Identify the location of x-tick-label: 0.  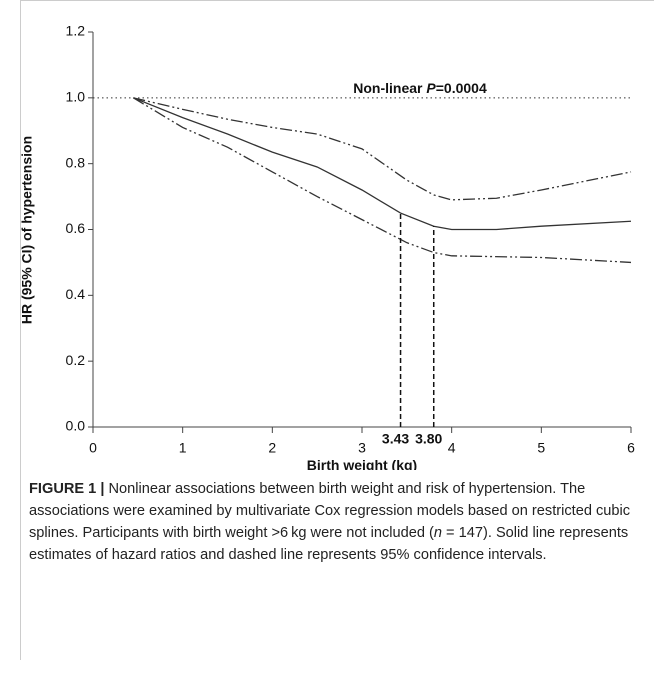
(93, 448).